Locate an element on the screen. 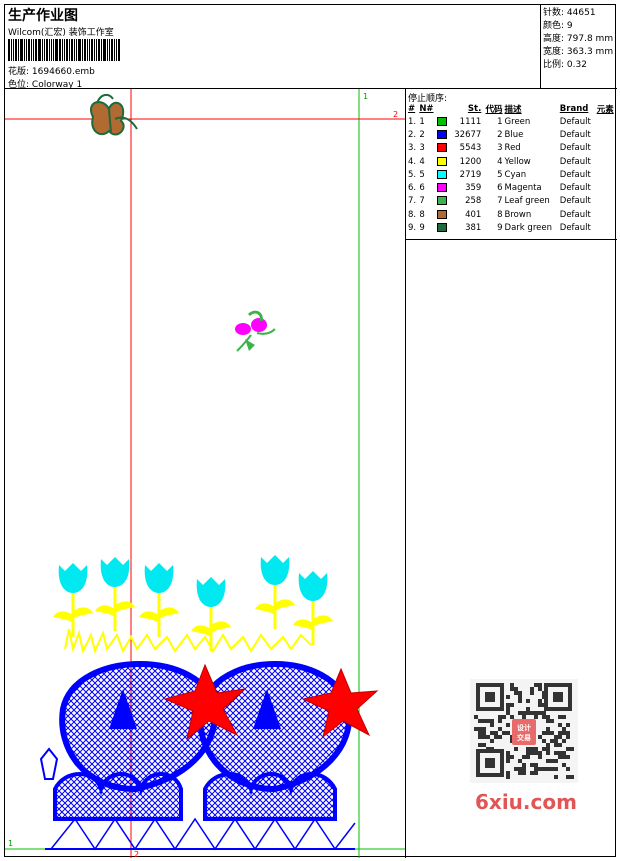 The image size is (620, 861). col-code: 代码 is located at coordinates (494, 109).